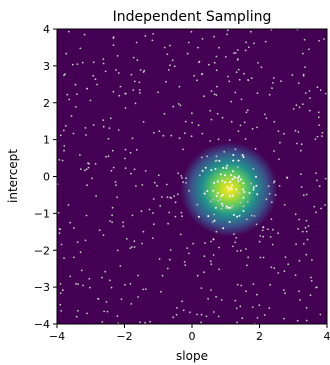 This screenshot has height=365, width=330. I want to click on x-tick-label: −4, so click(57, 336).